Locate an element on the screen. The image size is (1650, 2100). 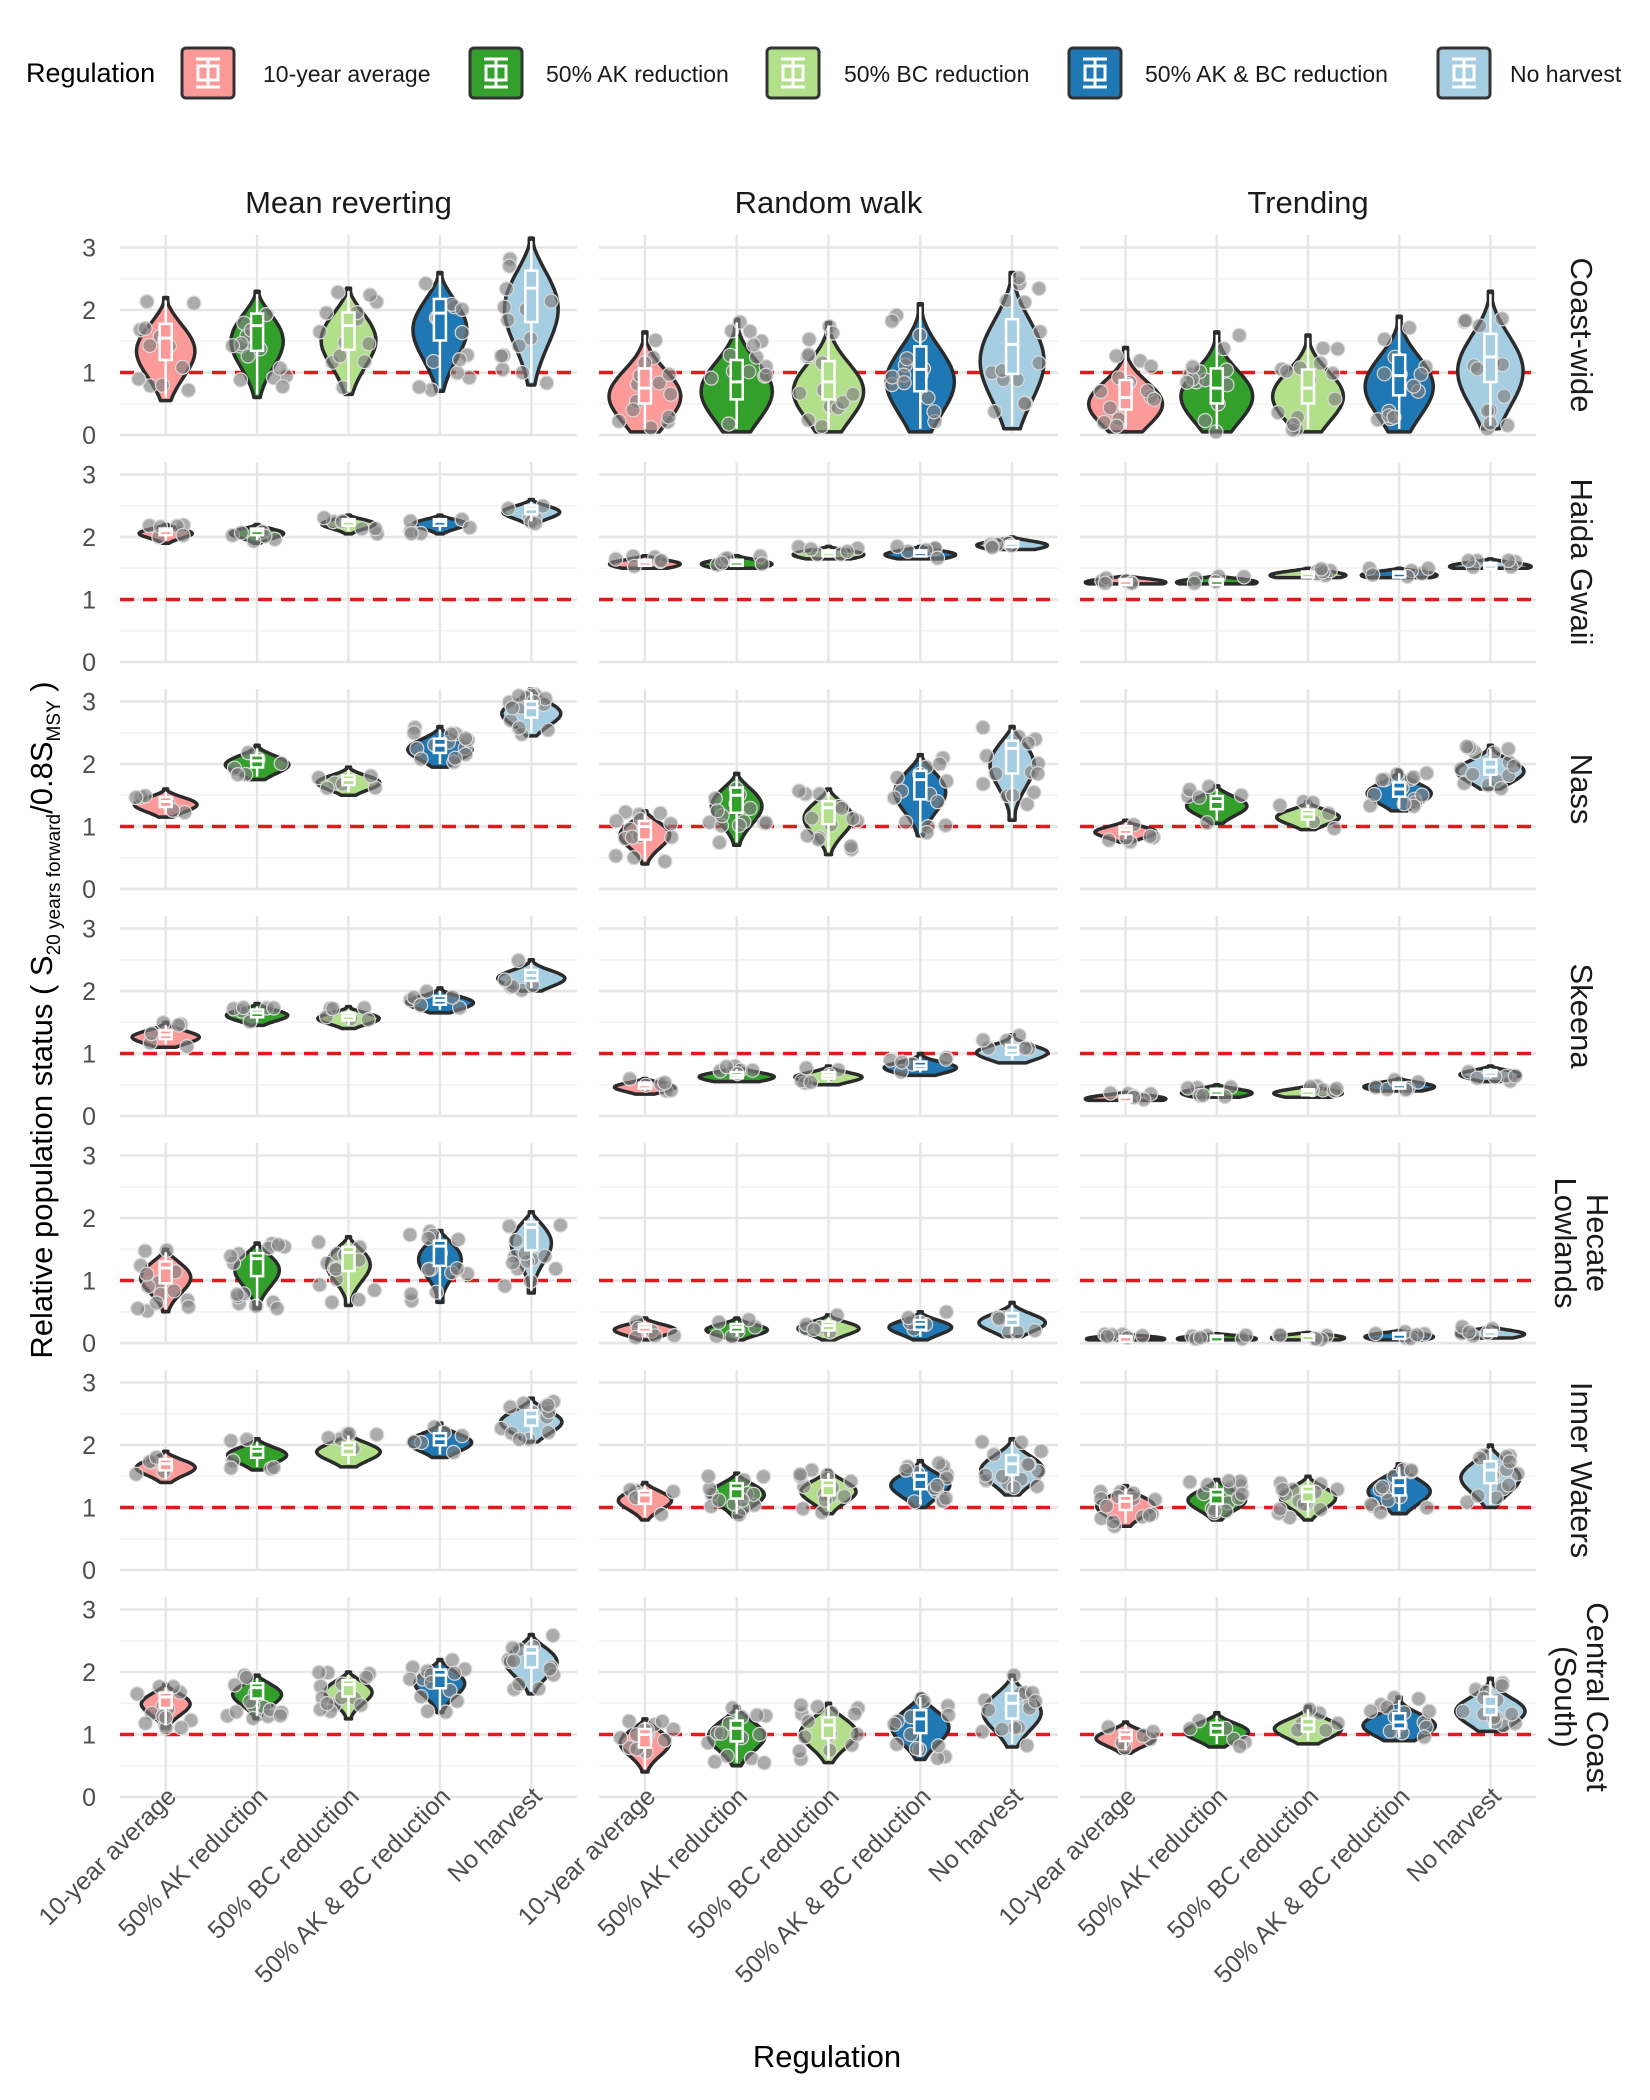
row-label-coast-wide: Coast-wide is located at coordinates (1581, 334).